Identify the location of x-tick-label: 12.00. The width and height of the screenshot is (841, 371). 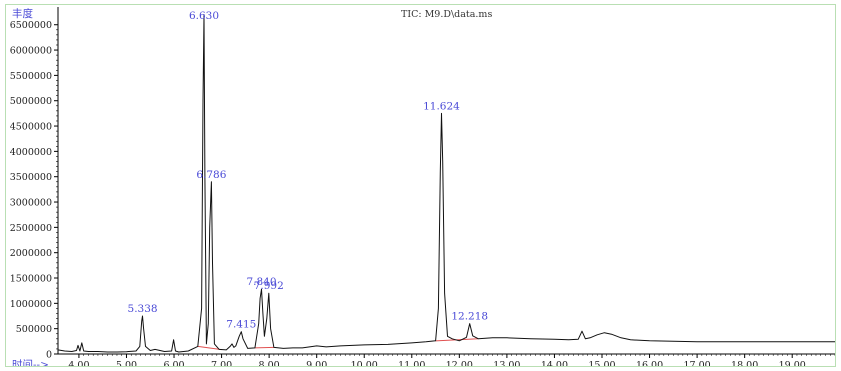
(459, 363).